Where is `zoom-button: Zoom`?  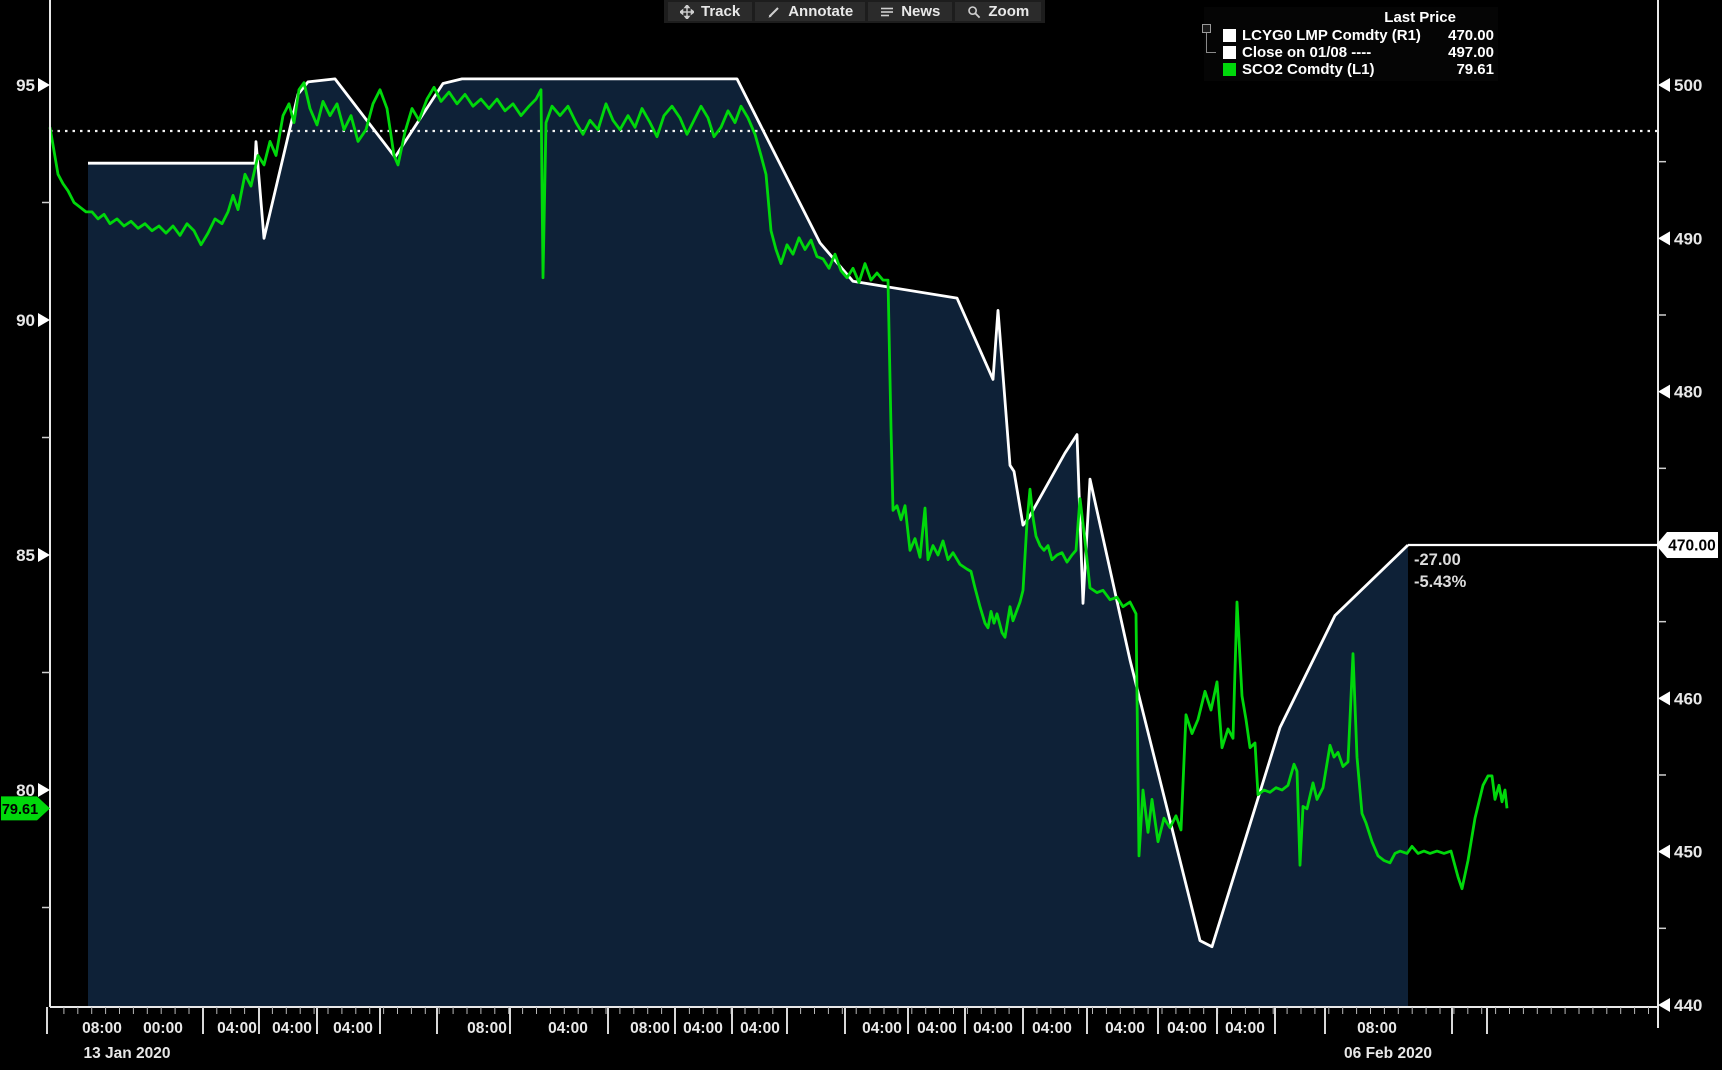 zoom-button: Zoom is located at coordinates (998, 11).